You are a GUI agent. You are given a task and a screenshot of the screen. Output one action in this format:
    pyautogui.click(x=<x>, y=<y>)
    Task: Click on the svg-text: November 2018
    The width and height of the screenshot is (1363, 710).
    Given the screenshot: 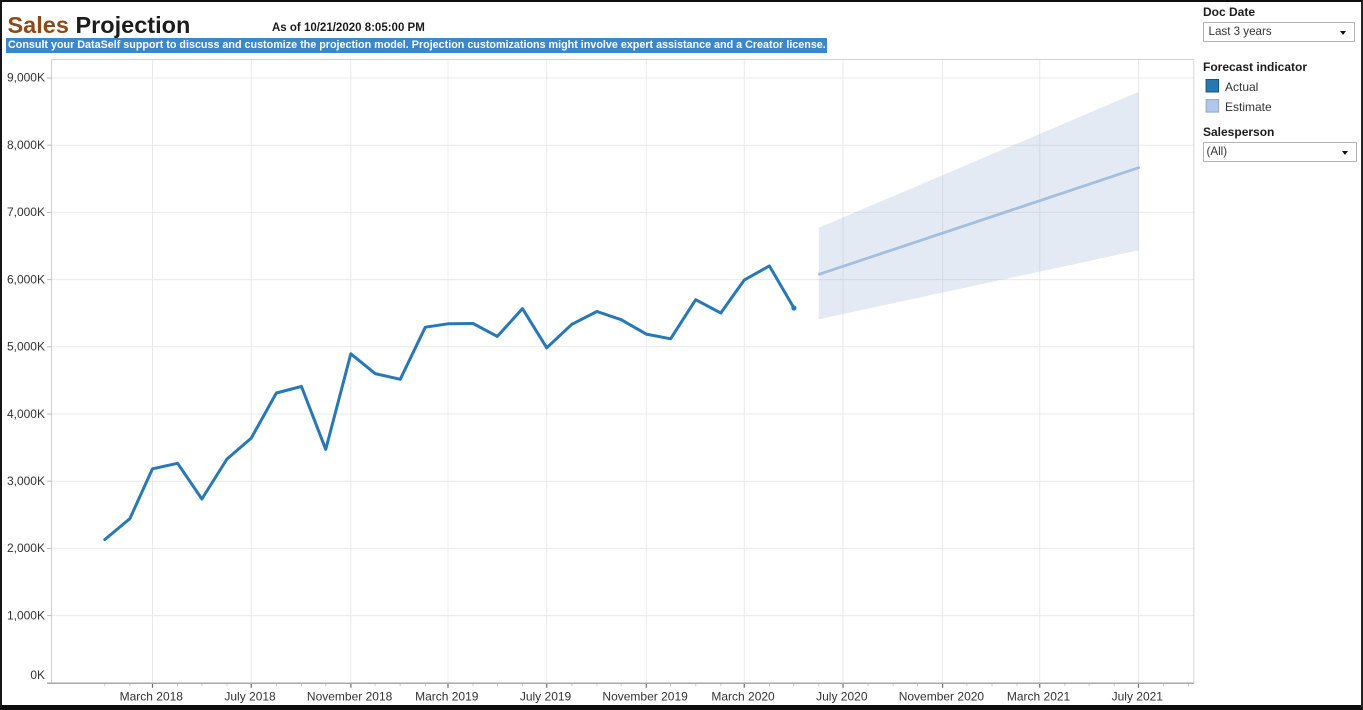 What is the action you would take?
    pyautogui.click(x=350, y=697)
    